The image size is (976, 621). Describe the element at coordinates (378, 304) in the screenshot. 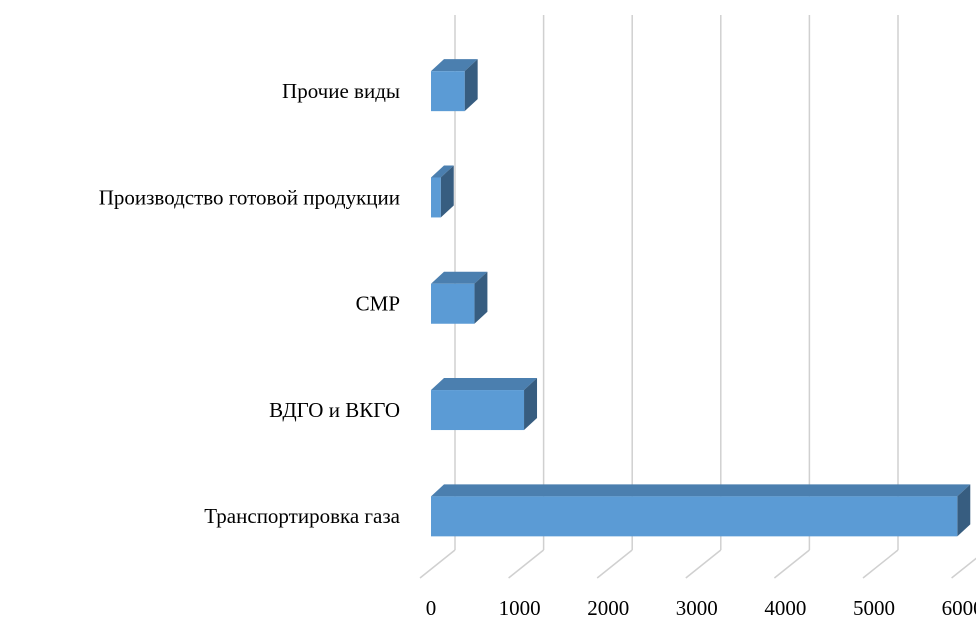

I see `y-tick-label: СМР` at that location.